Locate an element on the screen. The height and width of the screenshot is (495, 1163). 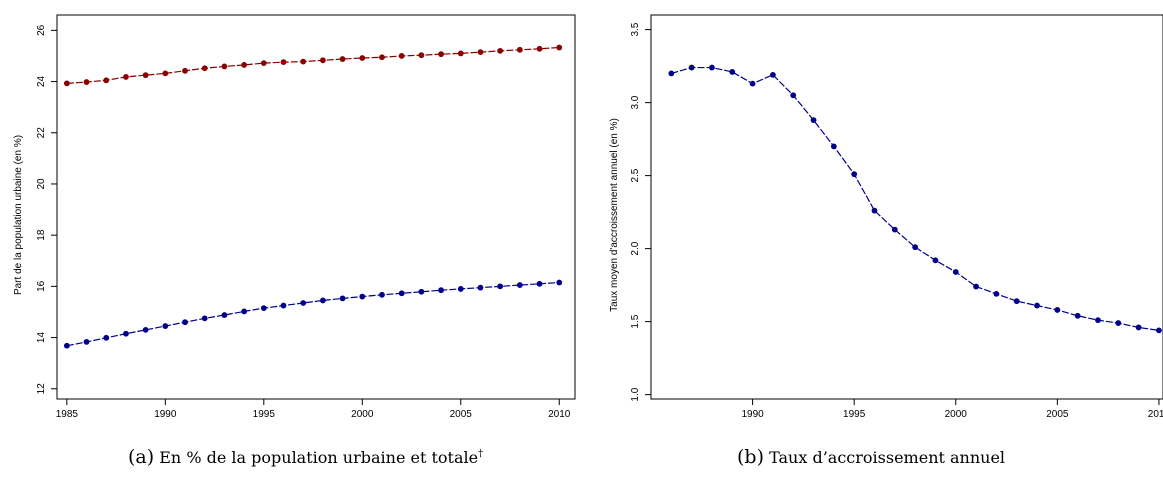
y-tick-label: 3.0 is located at coordinates (635, 102).